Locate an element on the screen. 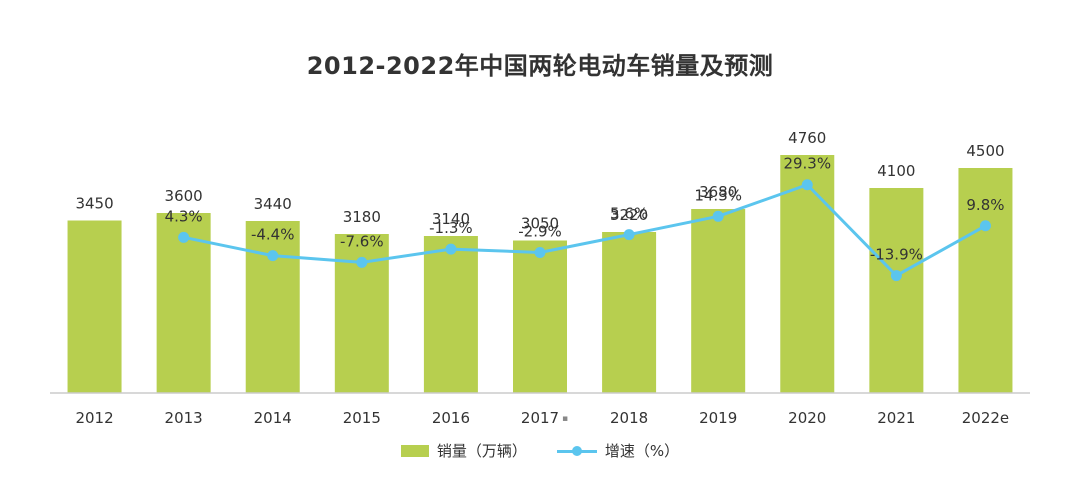  growth-label-2016: -1.3% is located at coordinates (451, 228).